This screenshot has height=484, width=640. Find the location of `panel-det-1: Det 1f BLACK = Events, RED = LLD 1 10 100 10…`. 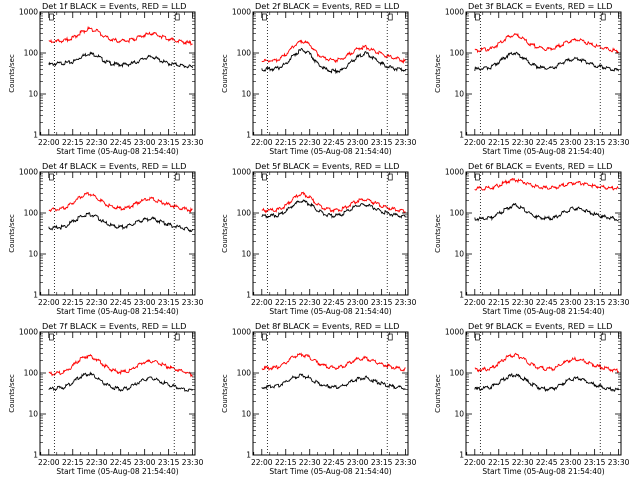

panel-det-1: Det 1f BLACK = Events, RED = LLD 1 10 100 10… is located at coordinates (106, 78).